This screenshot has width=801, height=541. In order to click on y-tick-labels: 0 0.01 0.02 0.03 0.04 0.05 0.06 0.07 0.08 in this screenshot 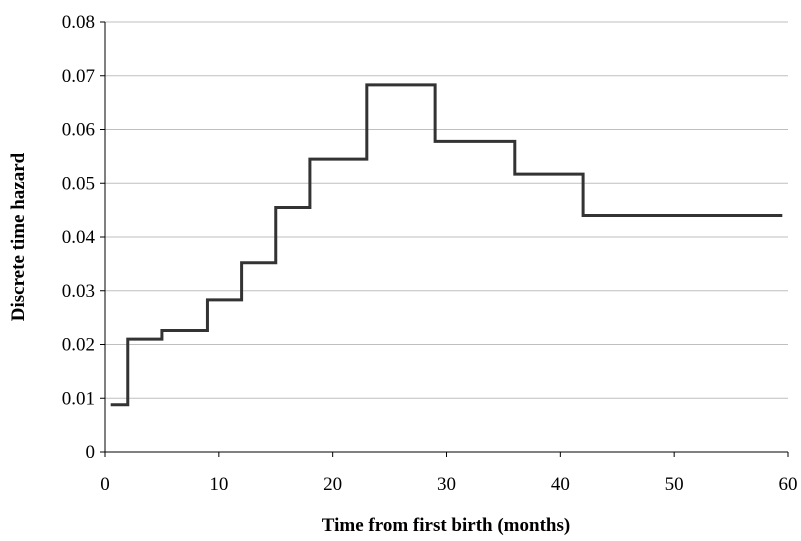, I will do `click(79, 237)`.